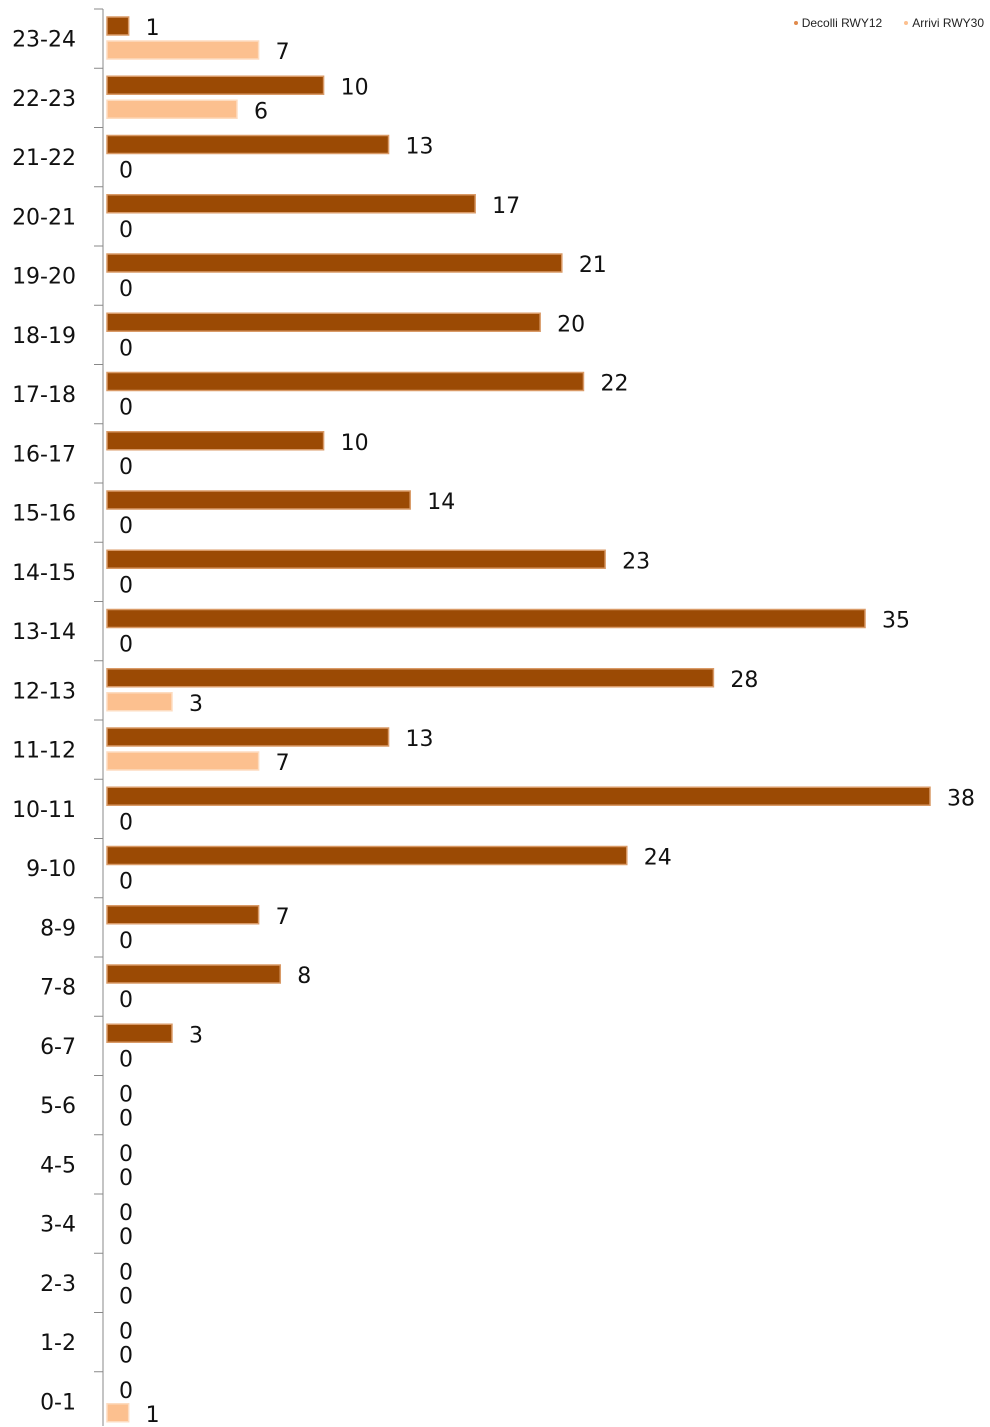  I want to click on category-label: 19-20, so click(44, 277).